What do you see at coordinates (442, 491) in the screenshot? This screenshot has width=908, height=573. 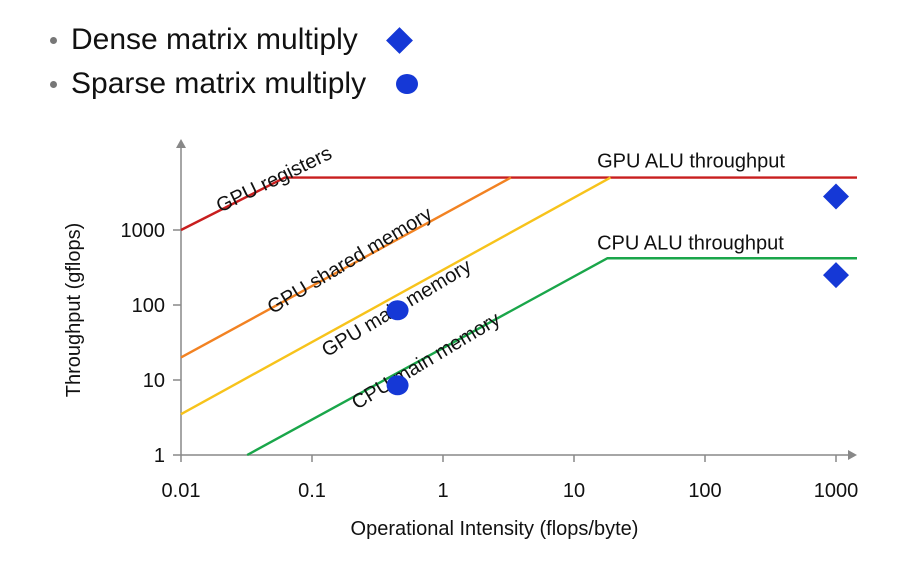 I see `x-tick-label: 1` at bounding box center [442, 491].